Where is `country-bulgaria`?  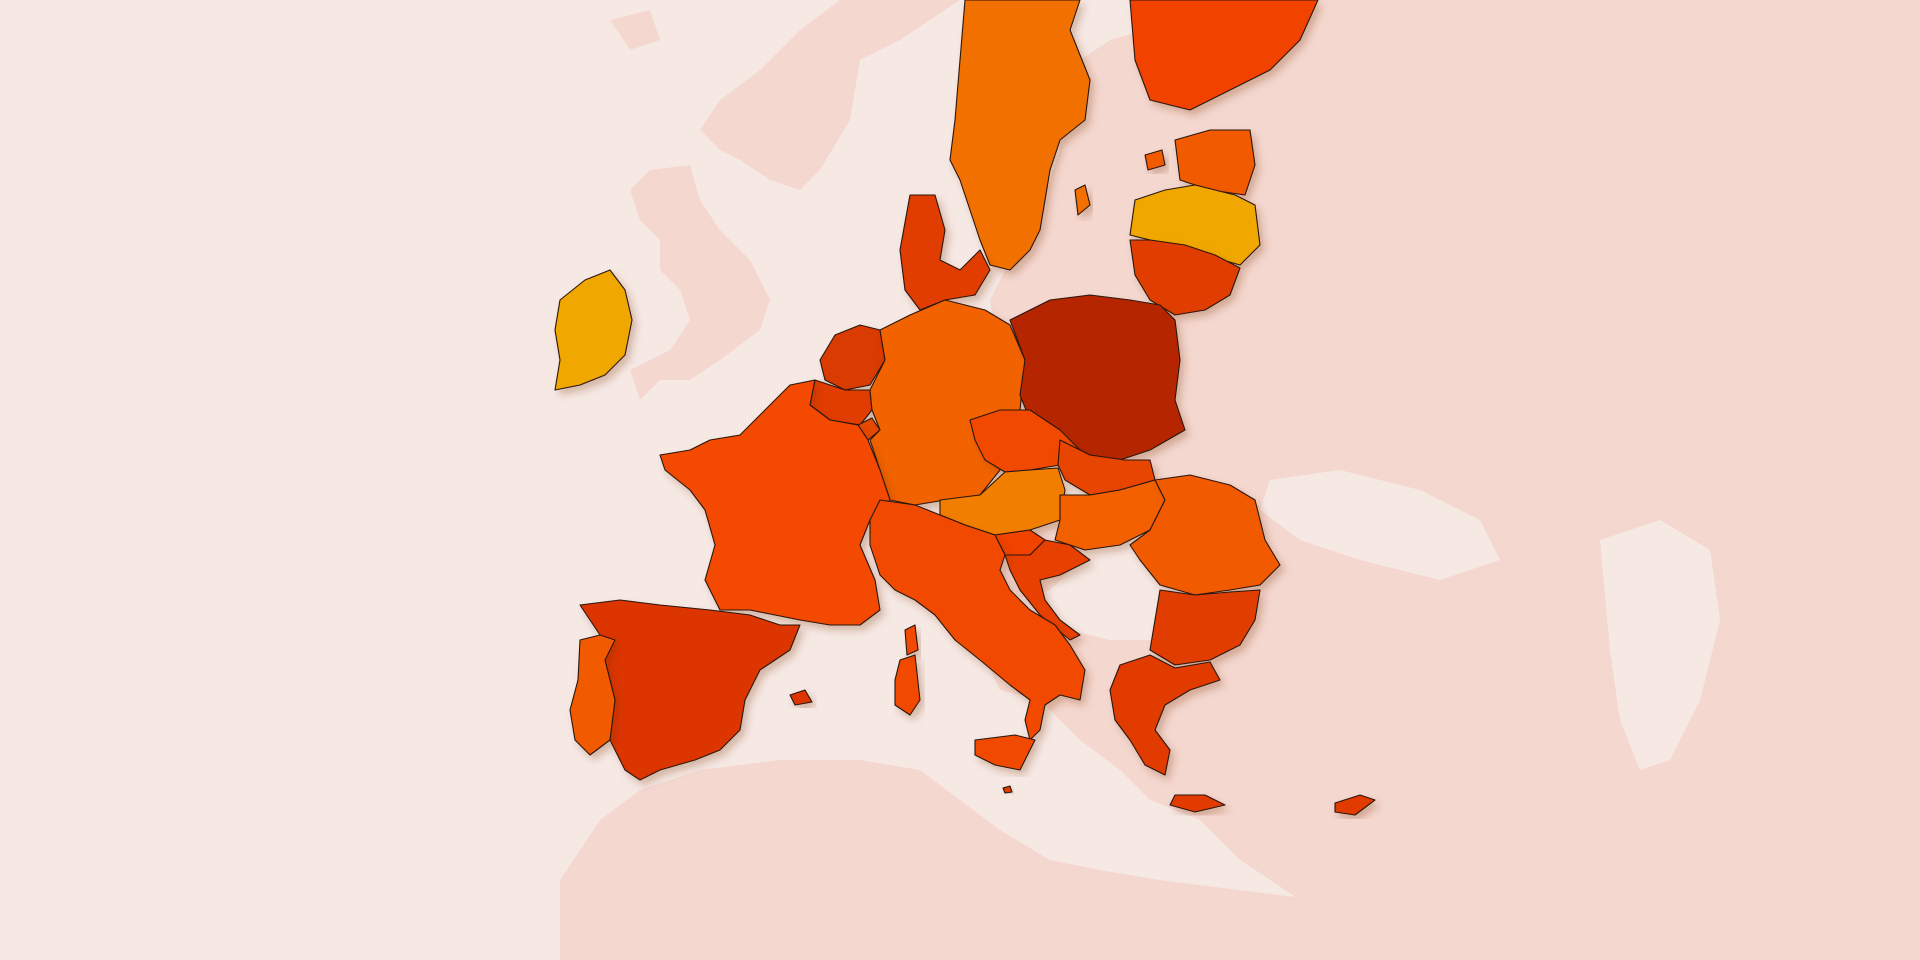 country-bulgaria is located at coordinates (1205, 627).